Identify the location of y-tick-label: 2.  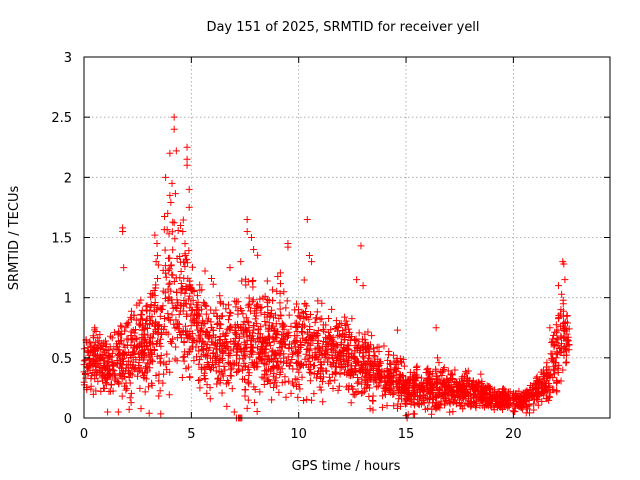
(68, 178).